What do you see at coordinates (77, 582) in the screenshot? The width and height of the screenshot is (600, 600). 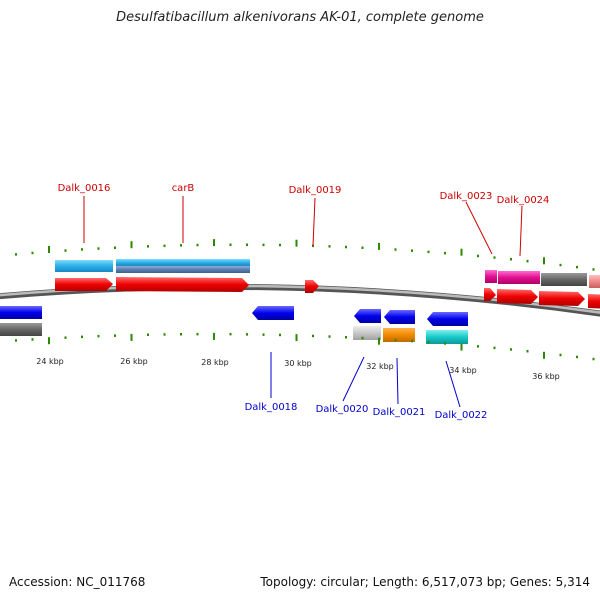 I see `accession-text: Accession: NC_011768` at bounding box center [77, 582].